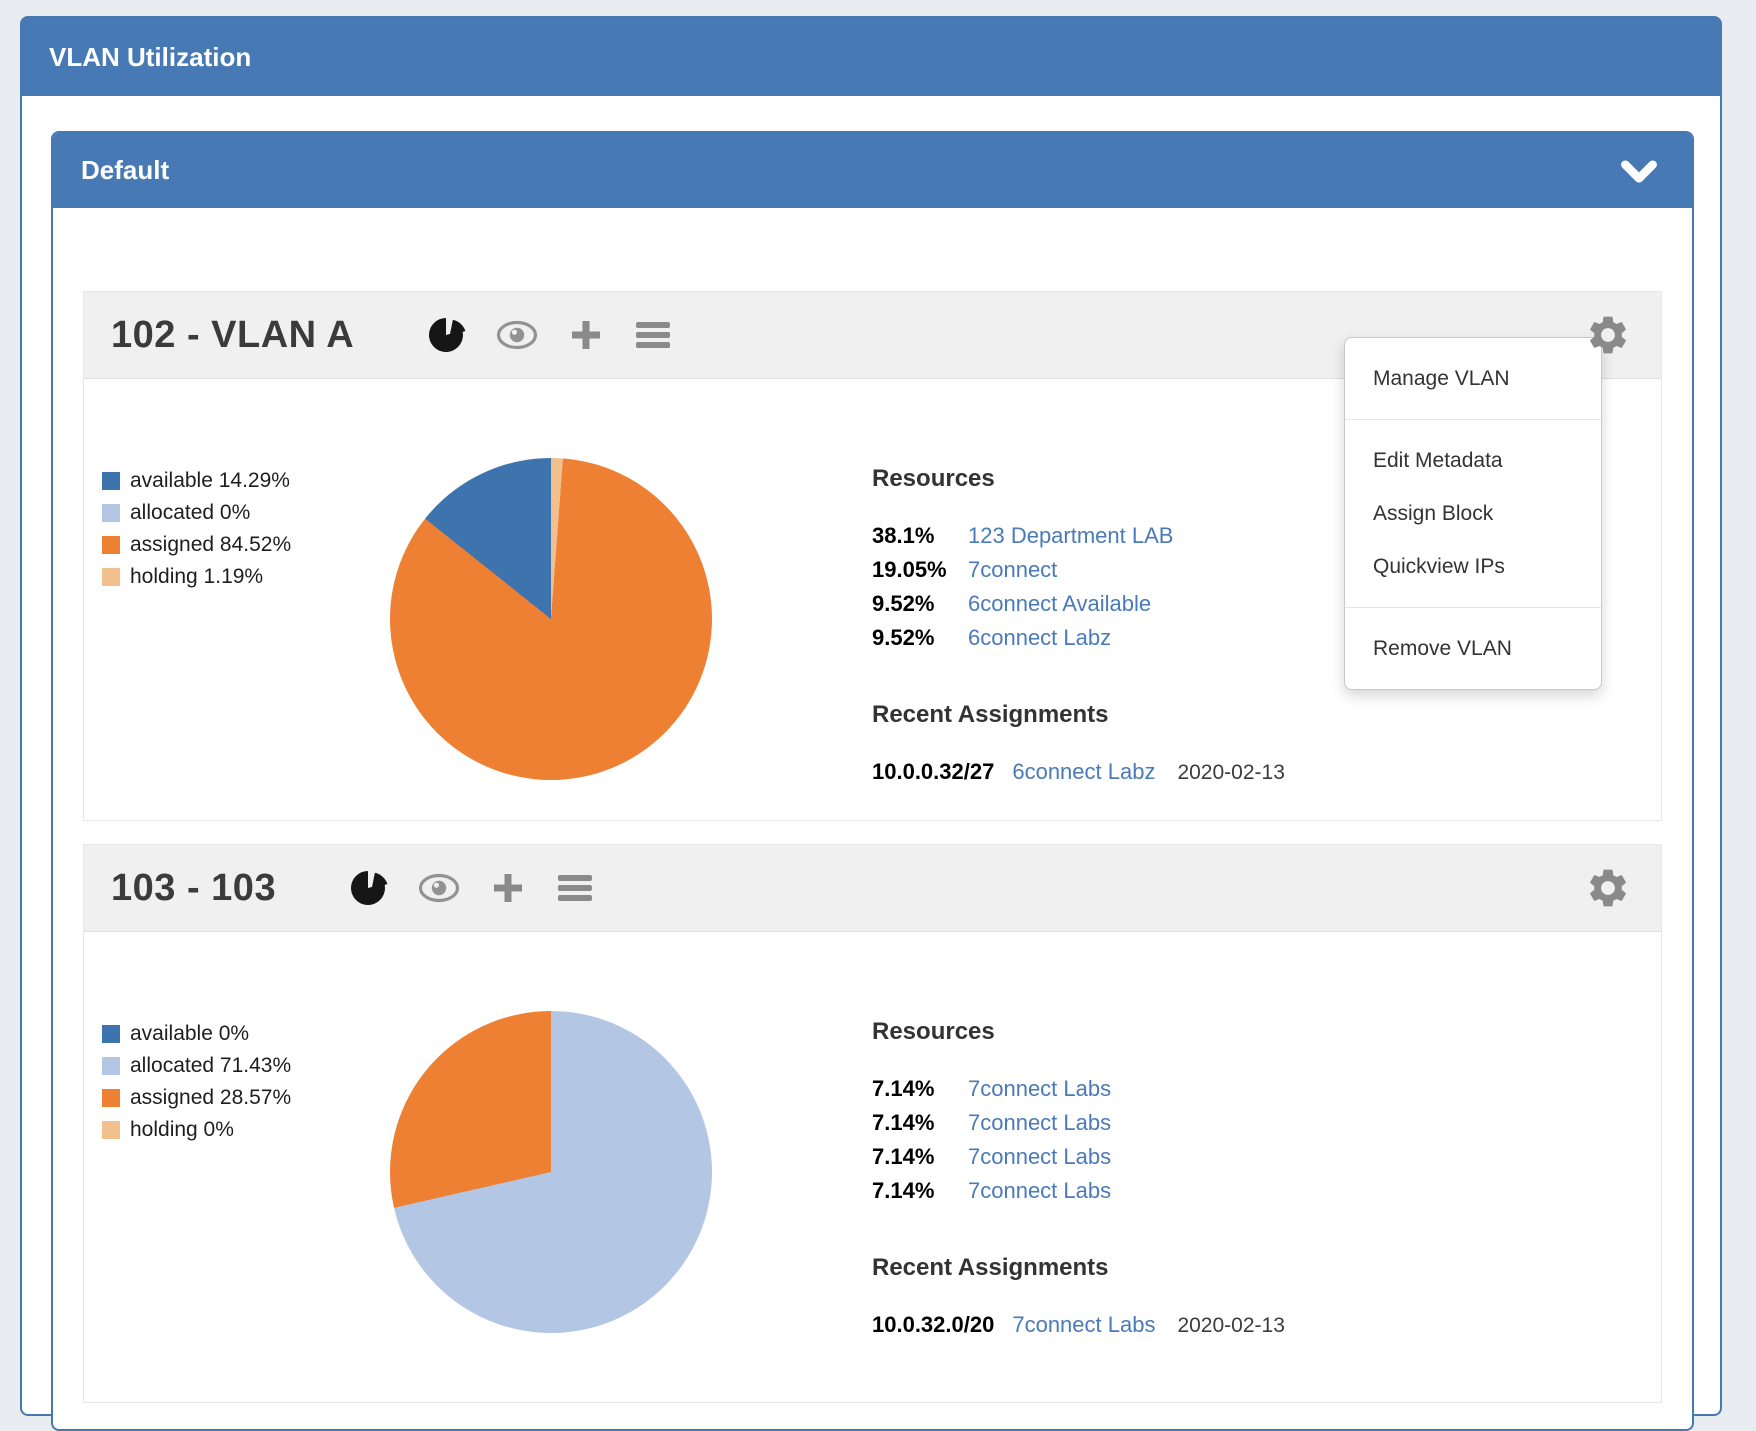 This screenshot has height=1431, width=1756. I want to click on vlan-card-header: 102 - VLAN A, so click(872, 335).